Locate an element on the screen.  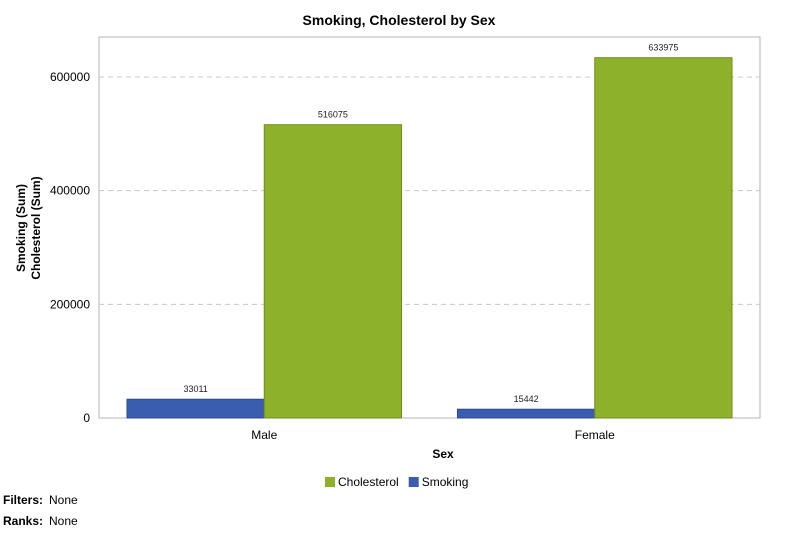
y-tick-label: 0 is located at coordinates (86, 418).